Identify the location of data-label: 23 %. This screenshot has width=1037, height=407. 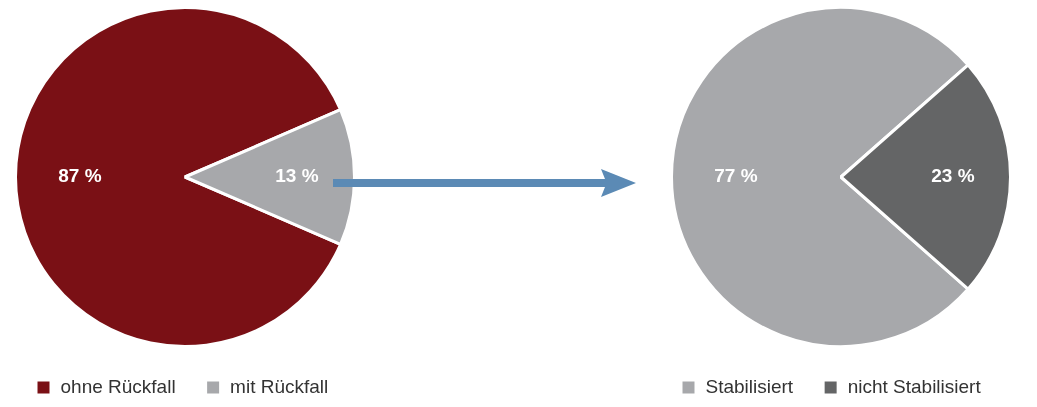
(953, 176).